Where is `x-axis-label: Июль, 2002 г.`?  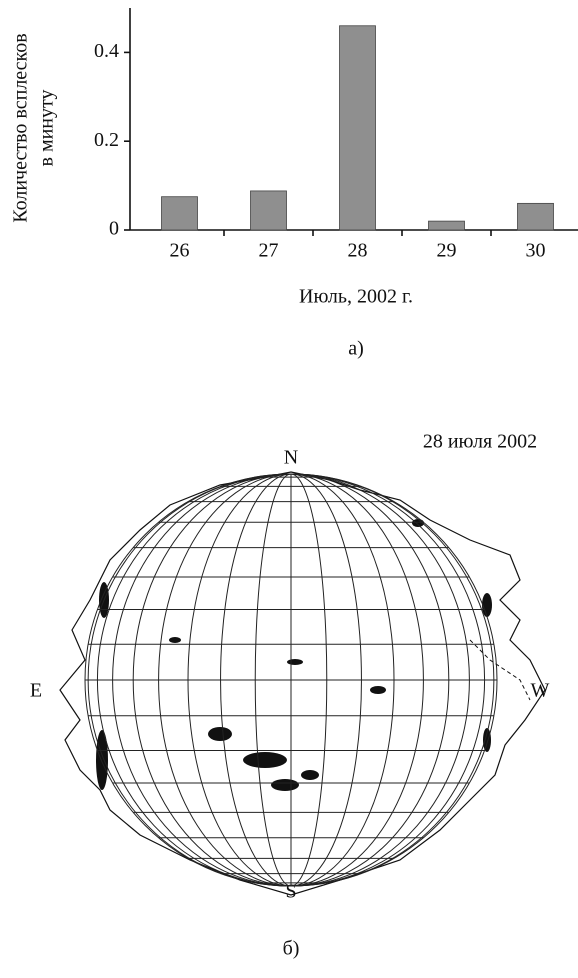 x-axis-label: Июль, 2002 г. is located at coordinates (356, 297).